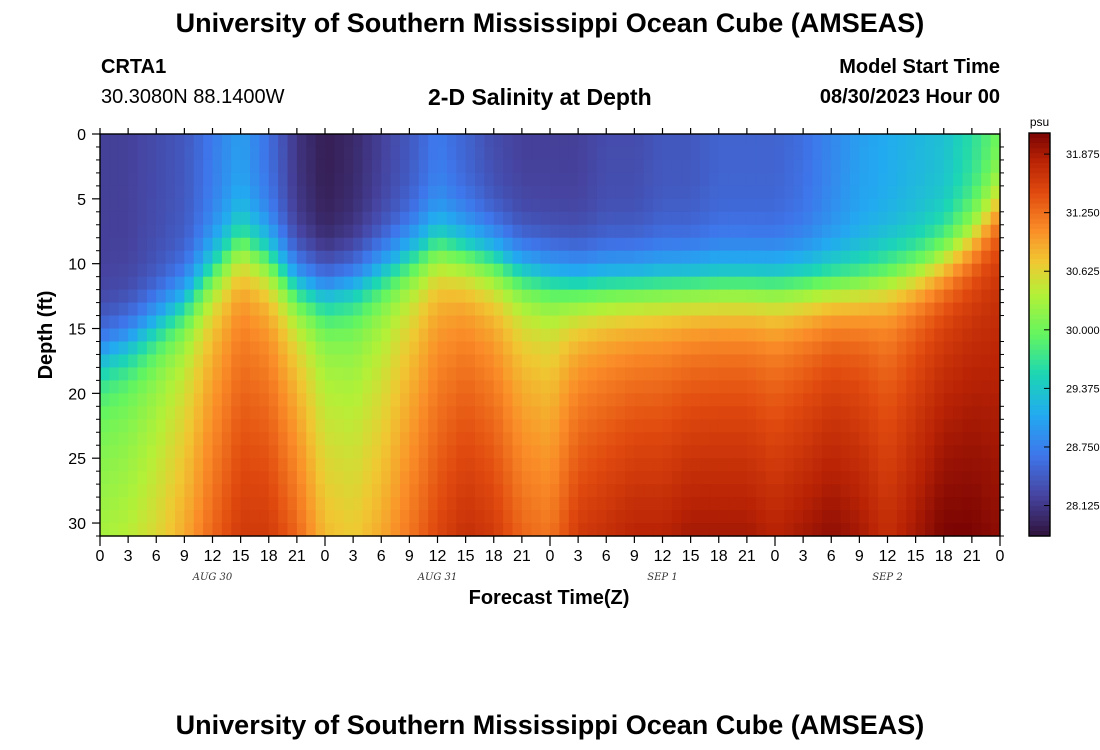  Describe the element at coordinates (606, 556) in the screenshot. I see `x-tick-label: 6` at that location.